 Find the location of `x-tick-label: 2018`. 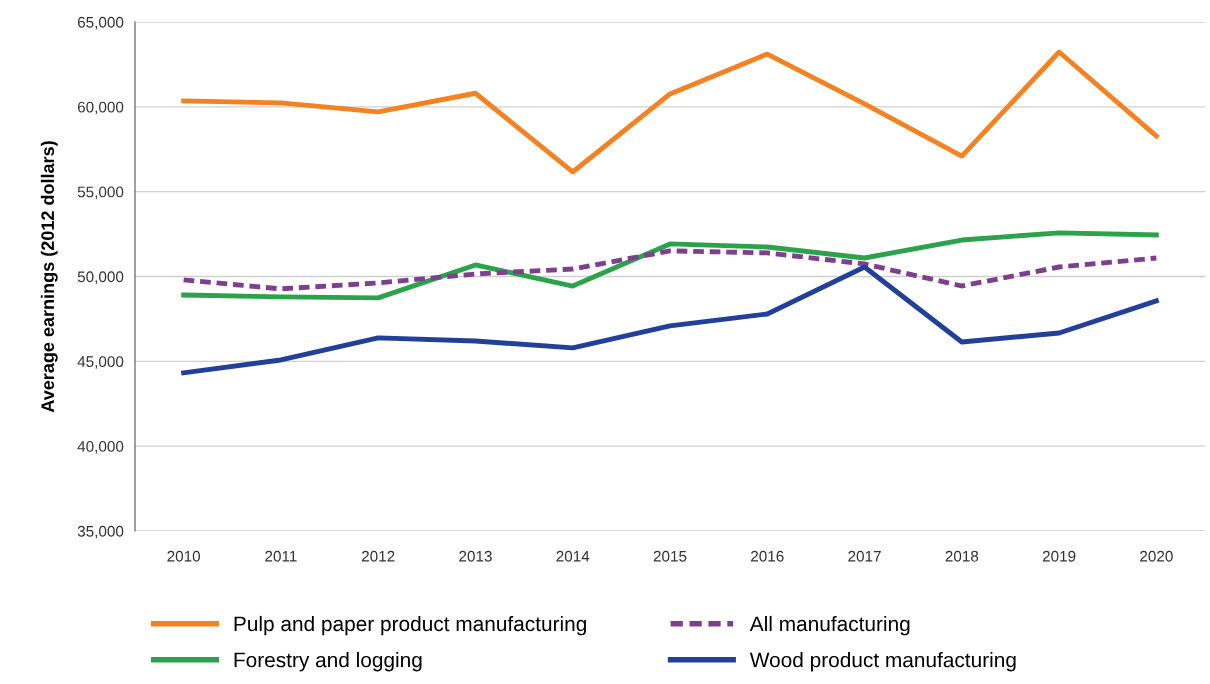

x-tick-label: 2018 is located at coordinates (962, 556).